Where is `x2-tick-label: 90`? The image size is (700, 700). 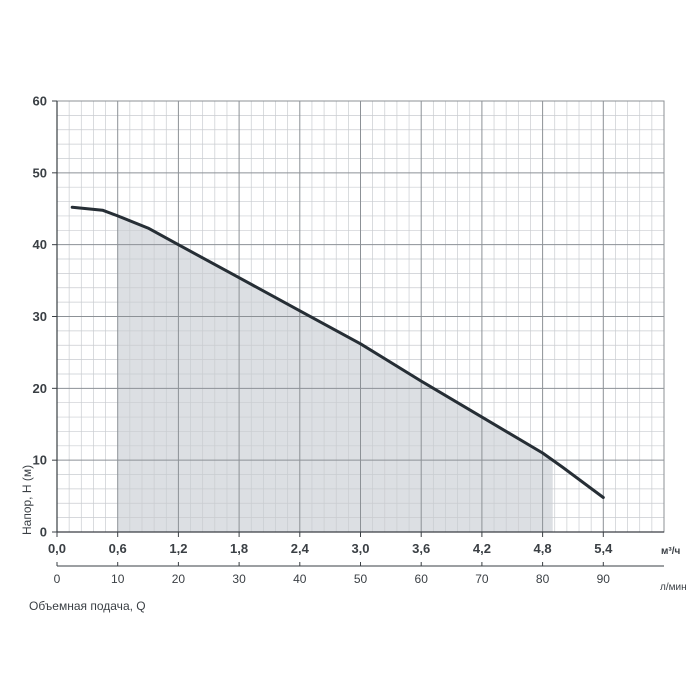 x2-tick-label: 90 is located at coordinates (604, 579).